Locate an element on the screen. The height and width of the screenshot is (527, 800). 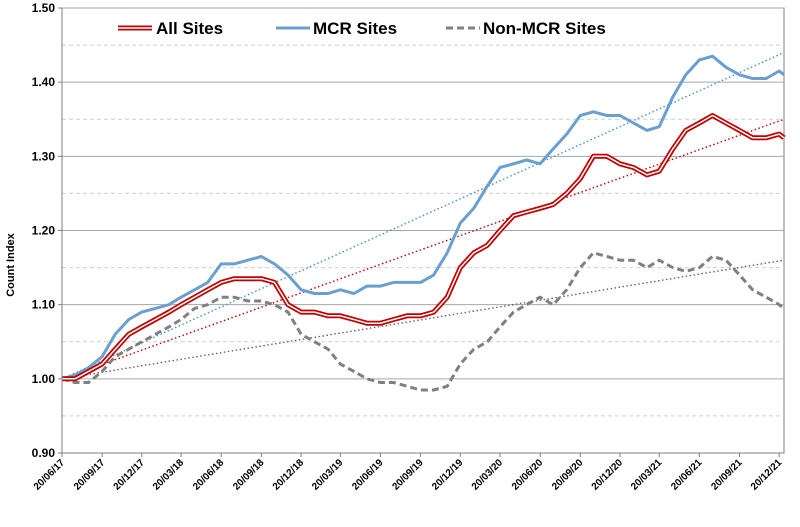
legend-label-non-mcr-sites: Non-MCR Sites is located at coordinates (544, 28).